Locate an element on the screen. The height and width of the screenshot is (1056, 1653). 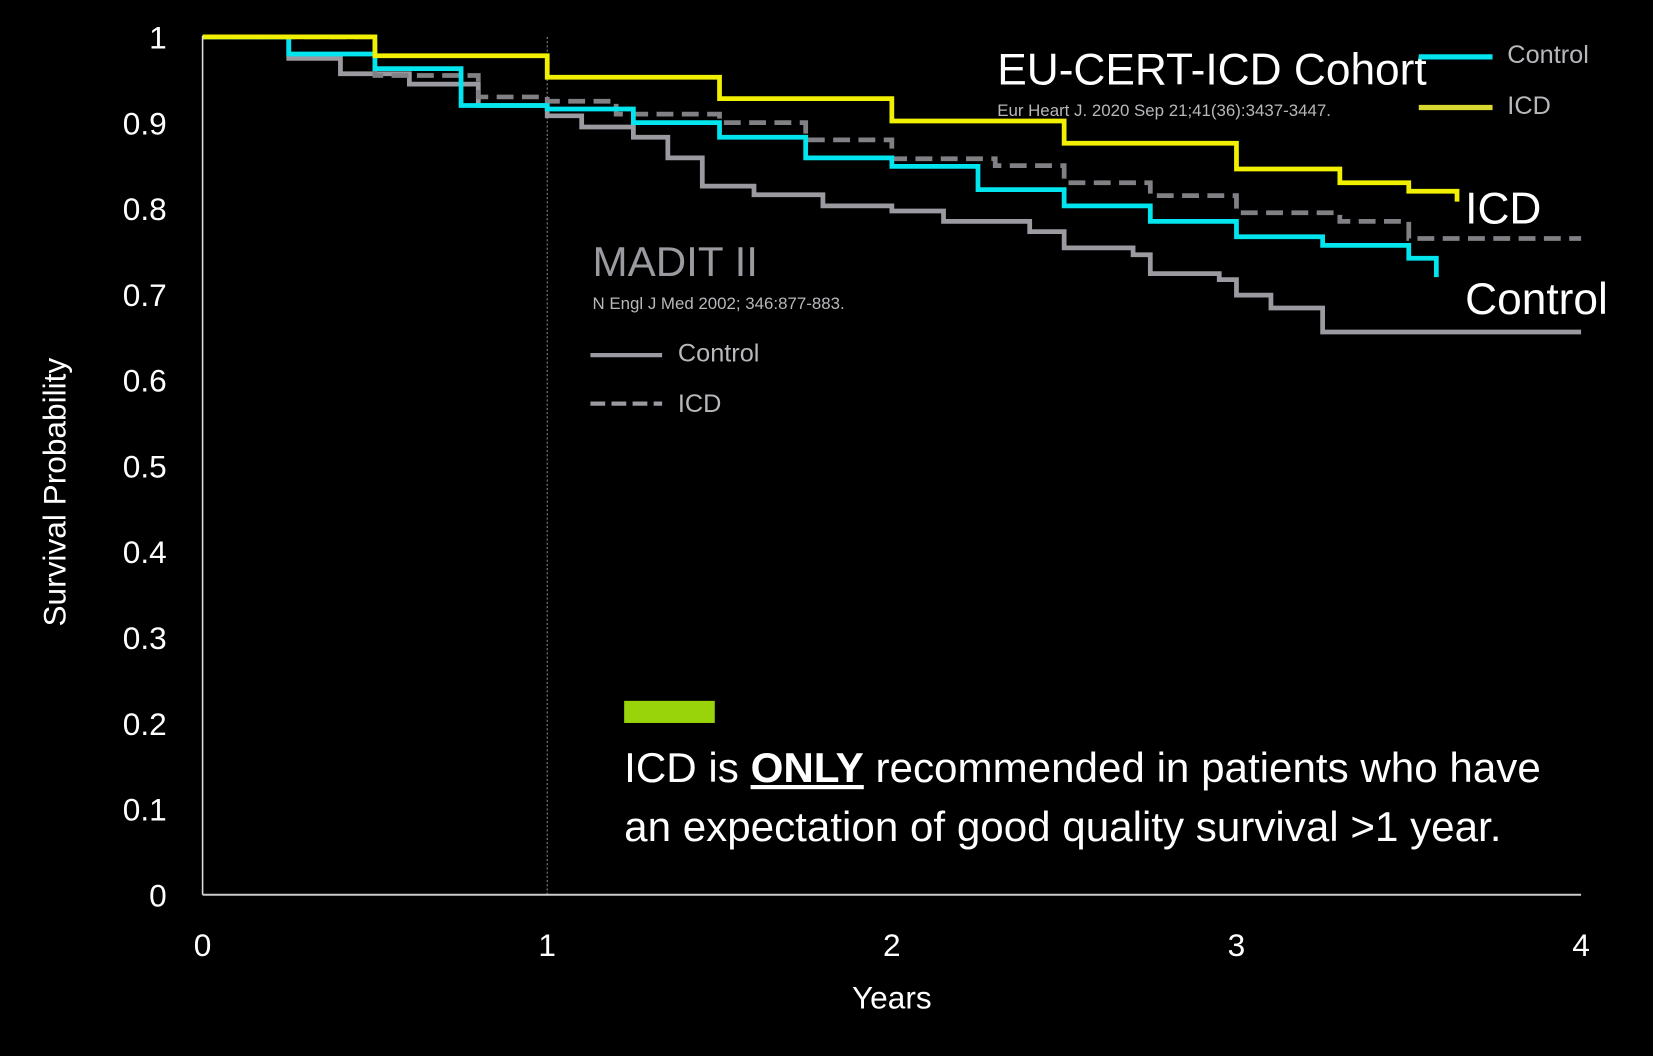
note-accent-bar is located at coordinates (669, 711).